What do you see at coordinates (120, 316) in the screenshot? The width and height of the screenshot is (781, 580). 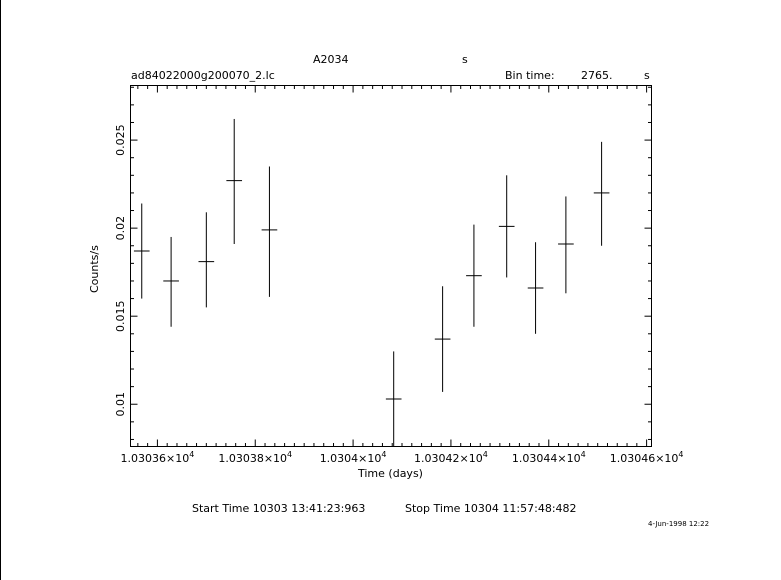 I see `y-tick-label: 0.015` at bounding box center [120, 316].